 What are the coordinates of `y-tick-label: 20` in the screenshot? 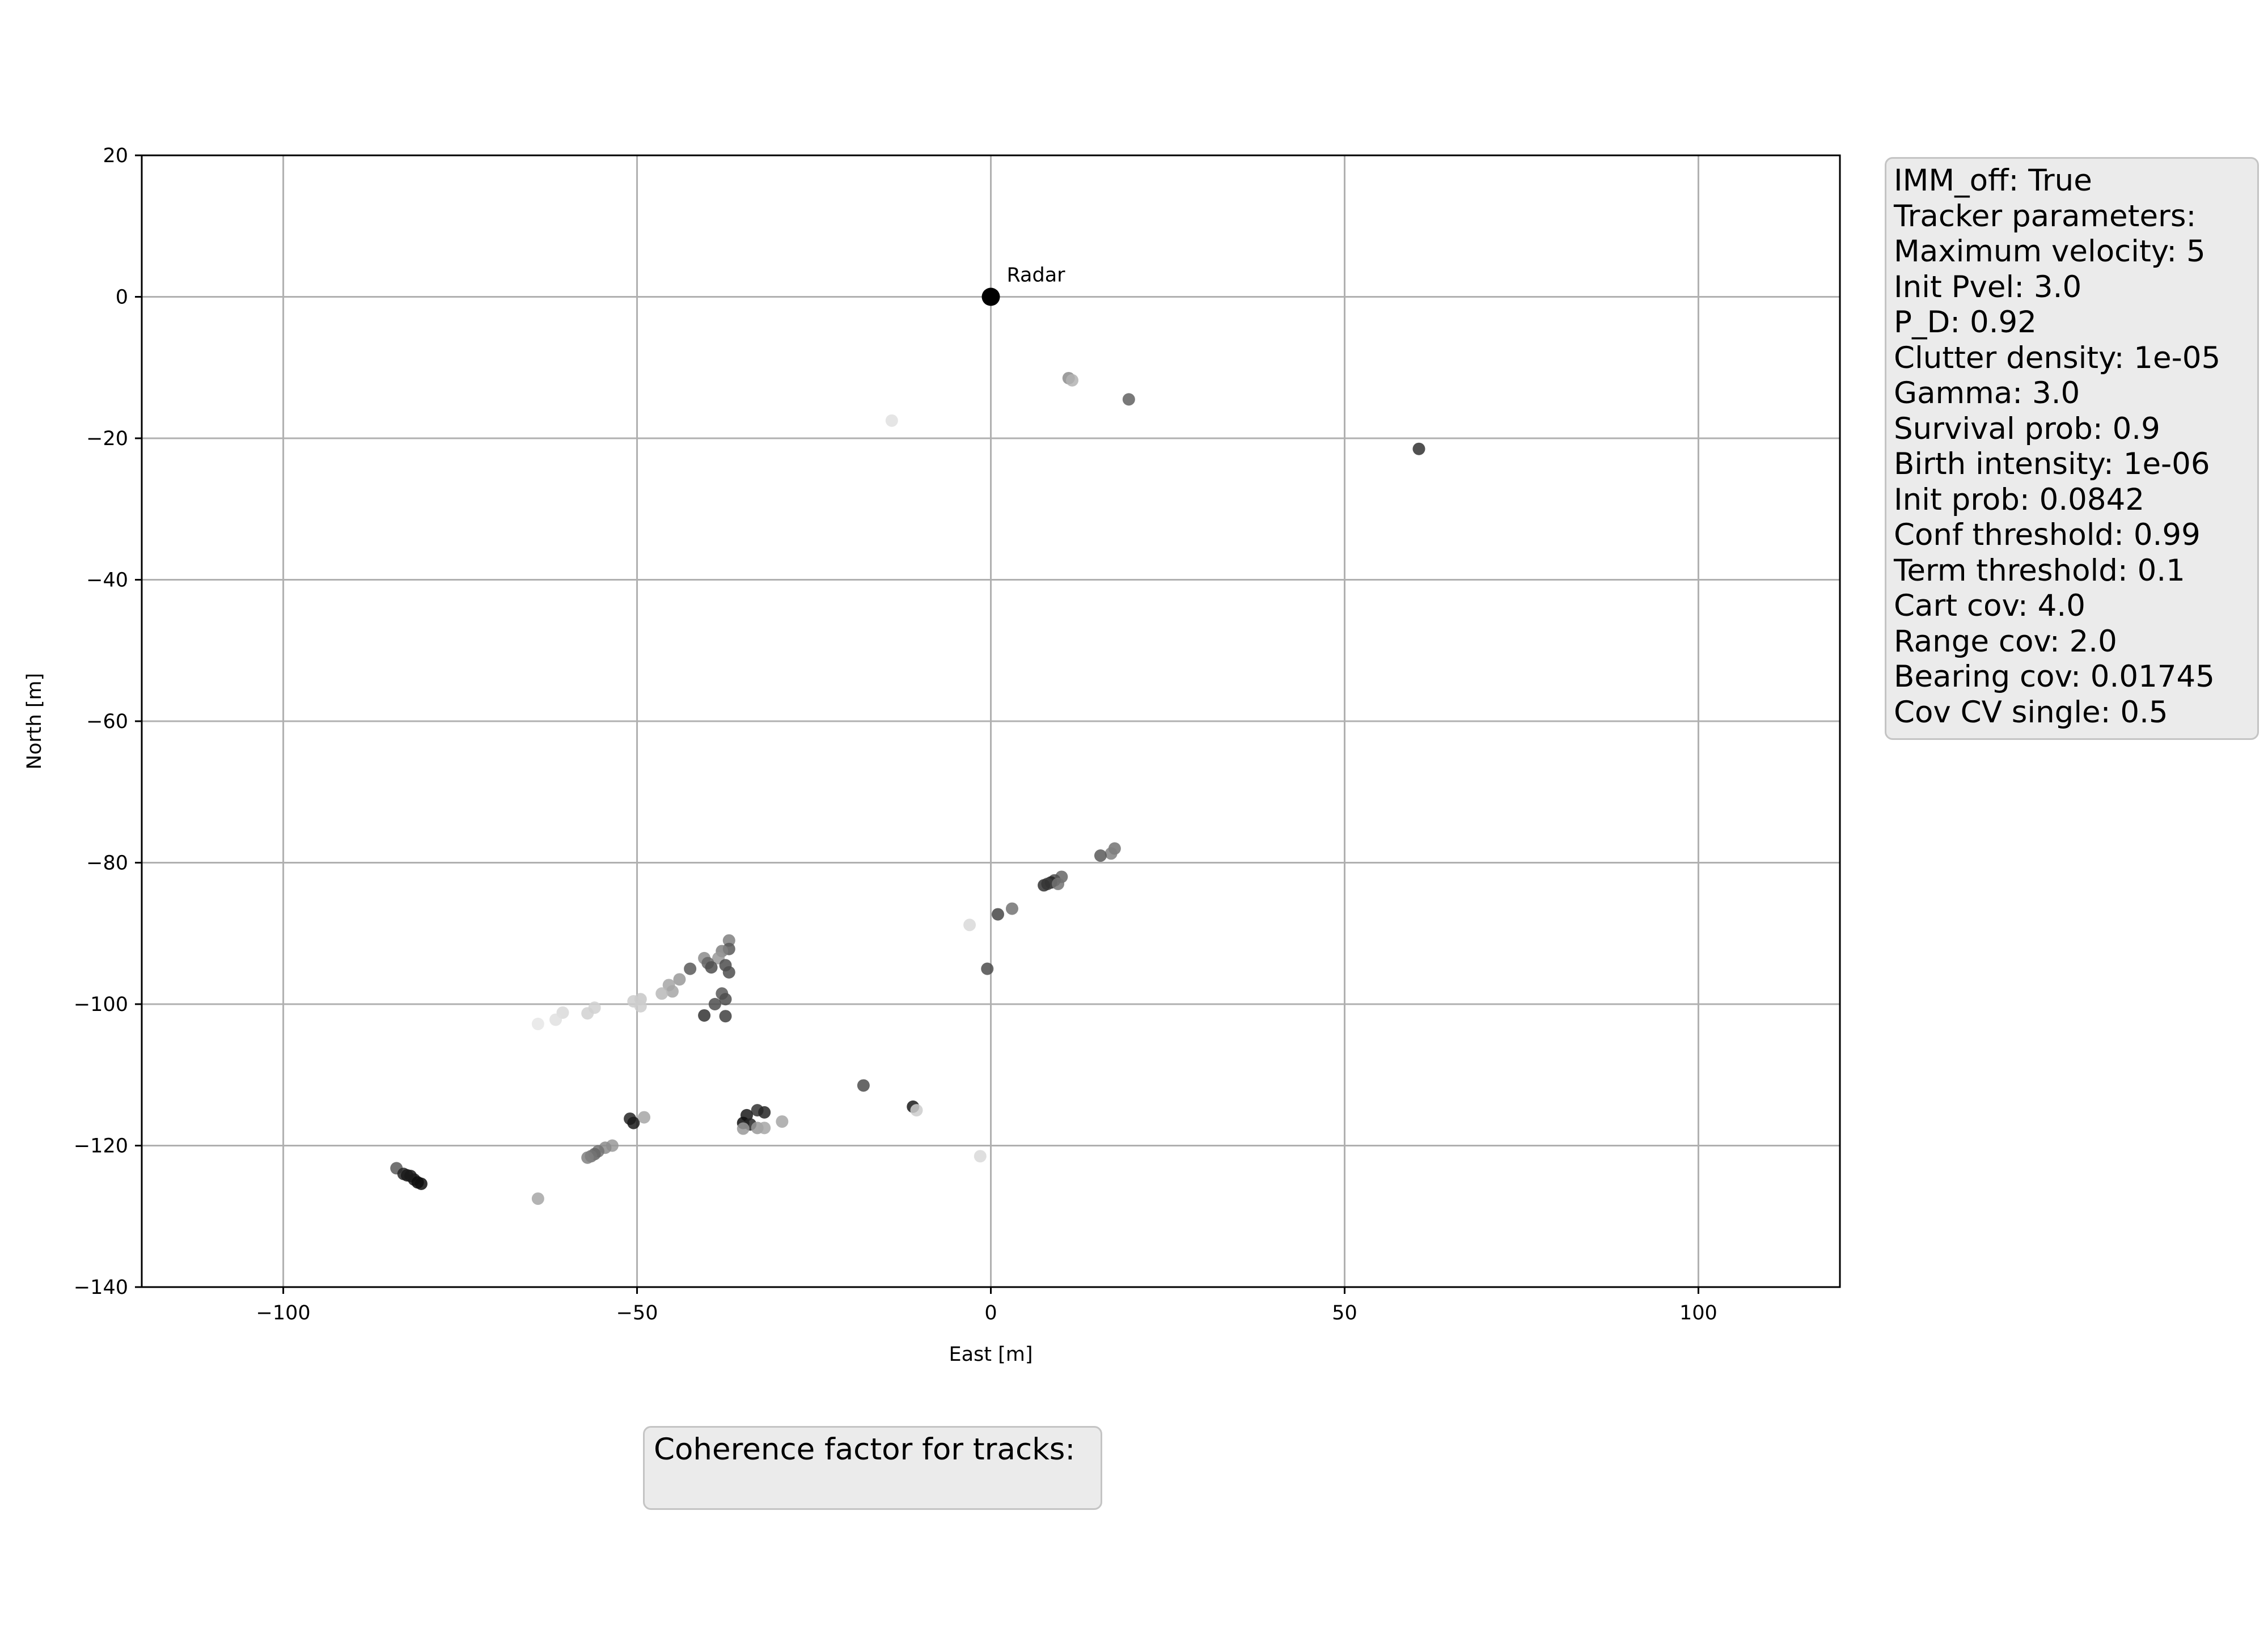 It's located at (115, 156).